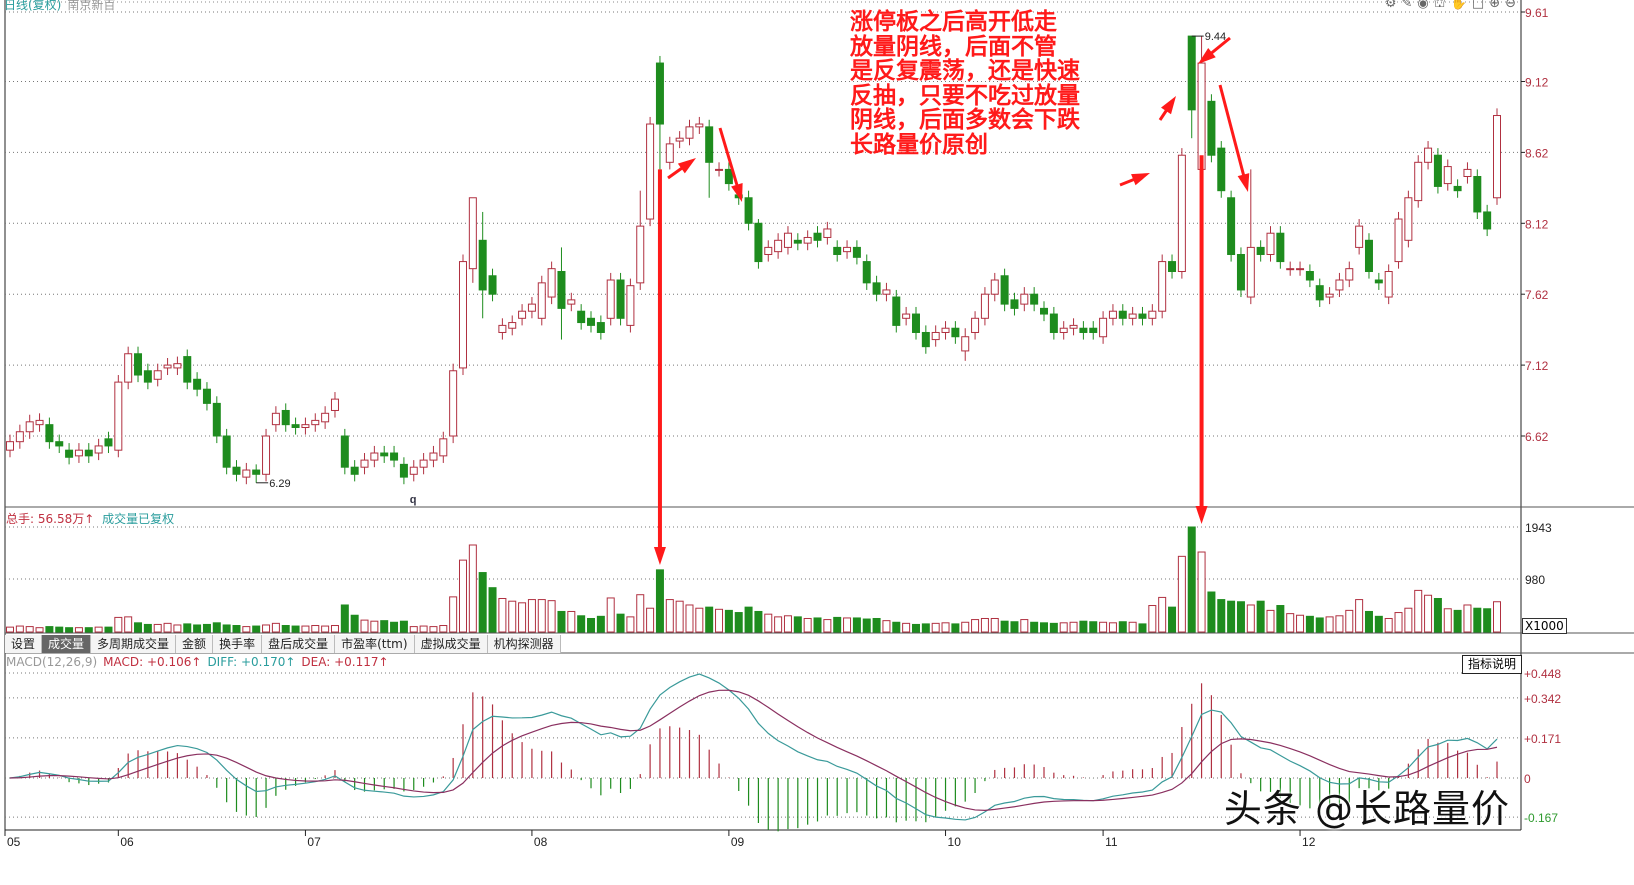 The width and height of the screenshot is (1634, 885). I want to click on price-tick-label: 6.62, so click(1537, 437).